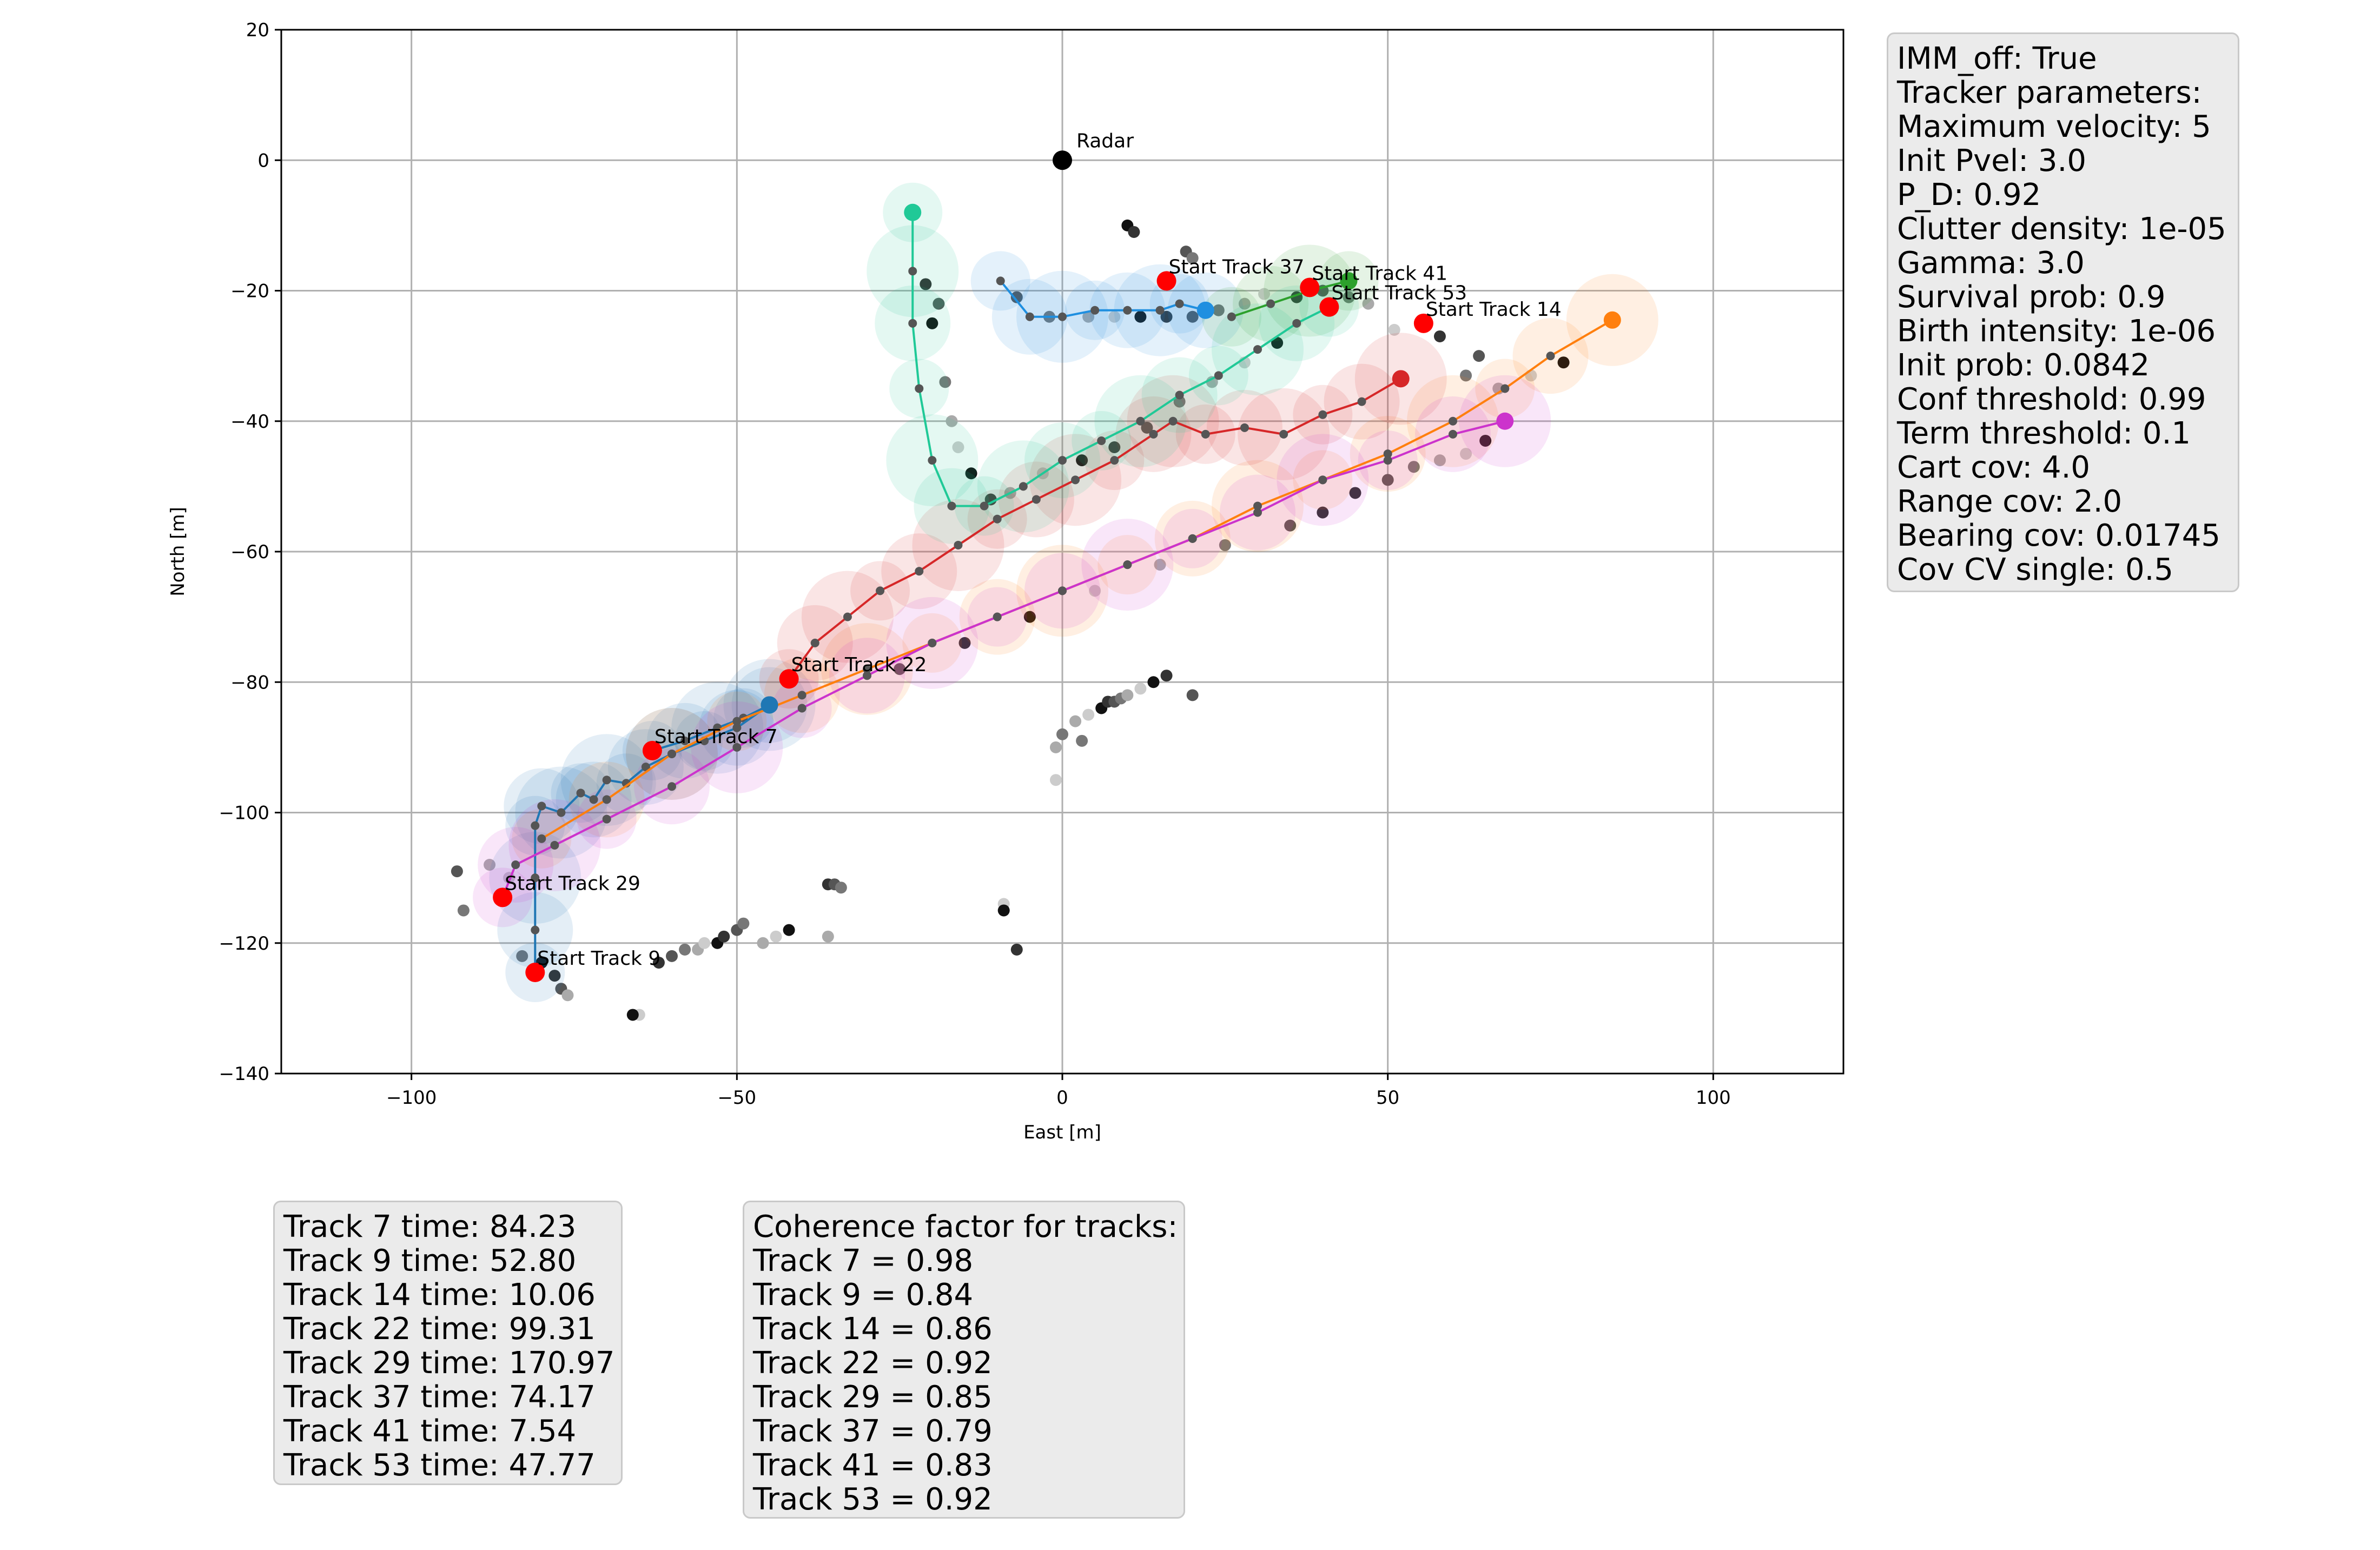  Describe the element at coordinates (1612, 320) in the screenshot. I see `track-14-end-marker` at that location.